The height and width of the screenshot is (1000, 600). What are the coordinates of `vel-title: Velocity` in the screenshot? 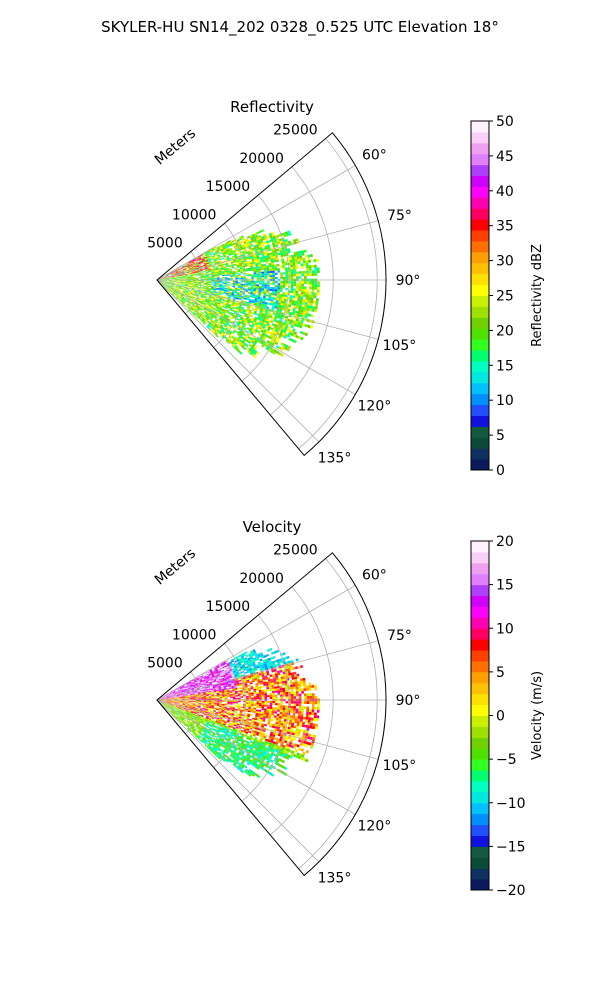 It's located at (272, 527).